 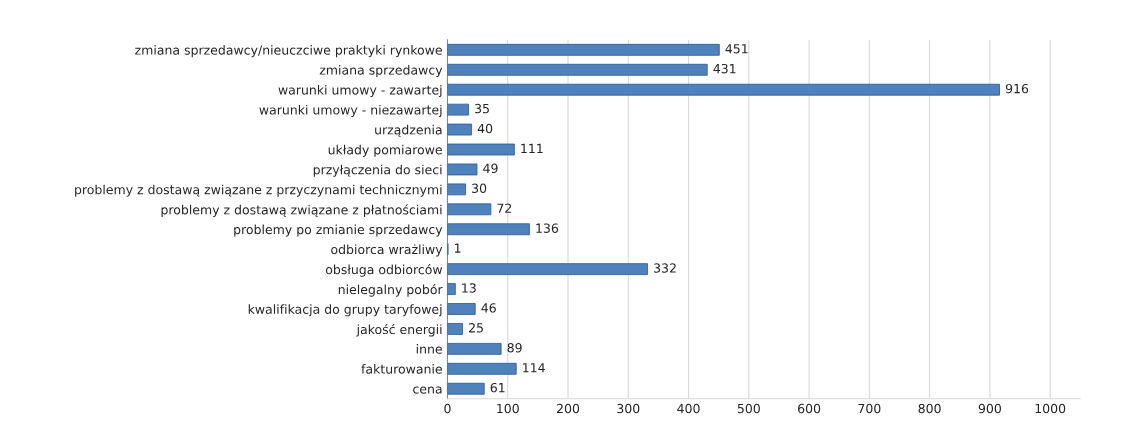 I want to click on x-tick-label: 700, so click(x=869, y=408).